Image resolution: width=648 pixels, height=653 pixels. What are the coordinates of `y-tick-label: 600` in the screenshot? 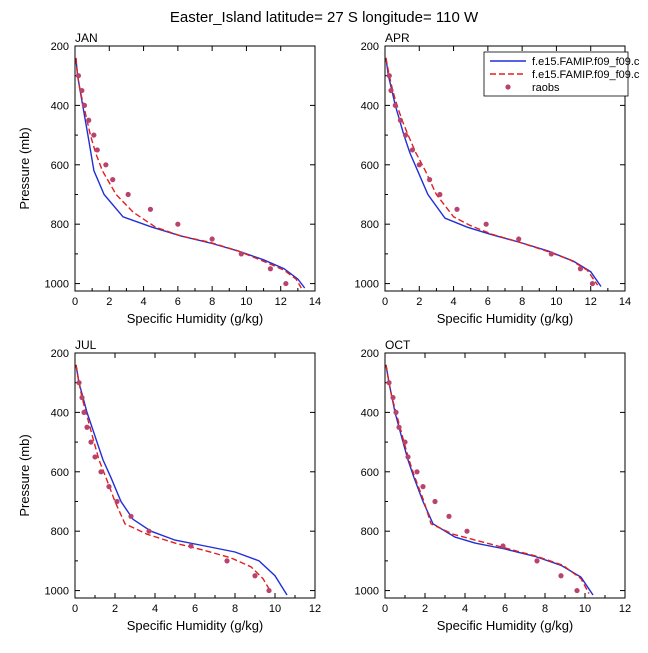 It's located at (60, 473).